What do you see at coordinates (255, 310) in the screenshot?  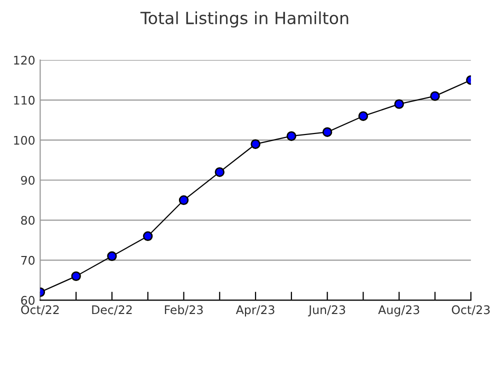 I see `x-tick-label: Apr/23` at bounding box center [255, 310].